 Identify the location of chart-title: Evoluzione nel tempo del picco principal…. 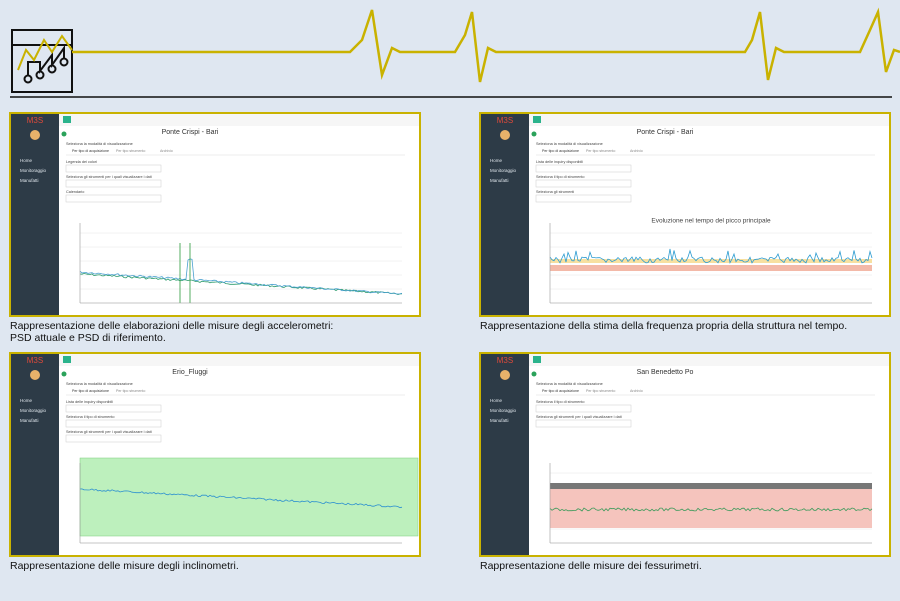
(711, 221).